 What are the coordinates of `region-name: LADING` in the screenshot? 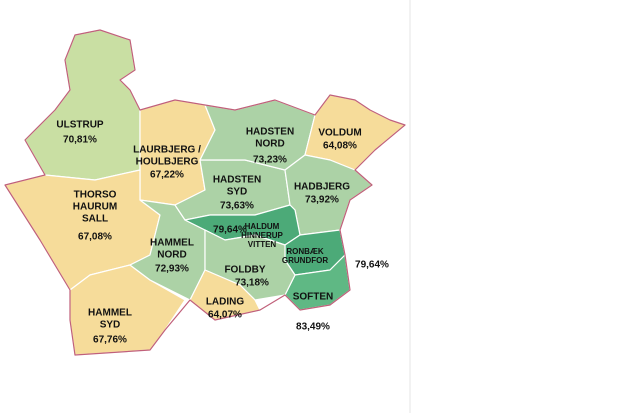 It's located at (225, 302).